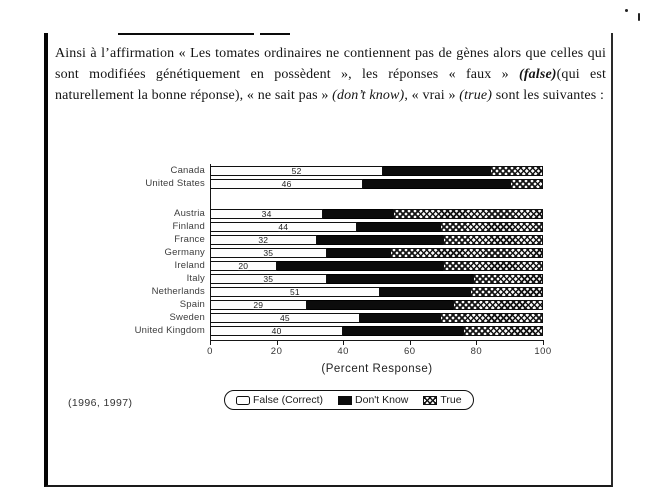 The width and height of the screenshot is (655, 499). Describe the element at coordinates (345, 400) in the screenshot. I see `legend-swatch-dontknow-icon` at that location.